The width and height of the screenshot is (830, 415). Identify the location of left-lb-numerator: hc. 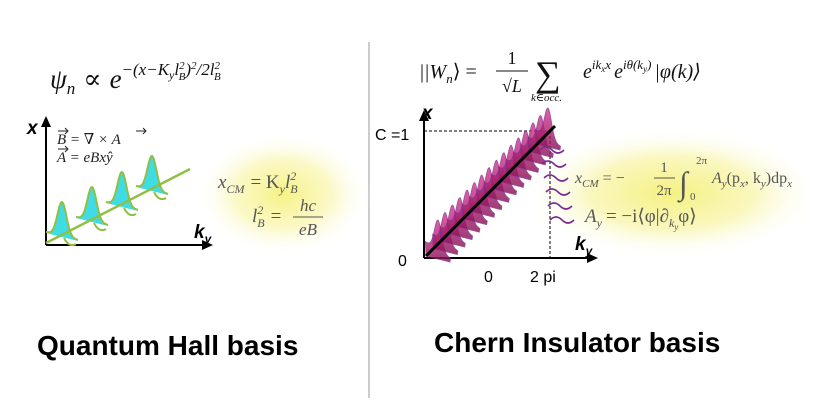
(308, 205).